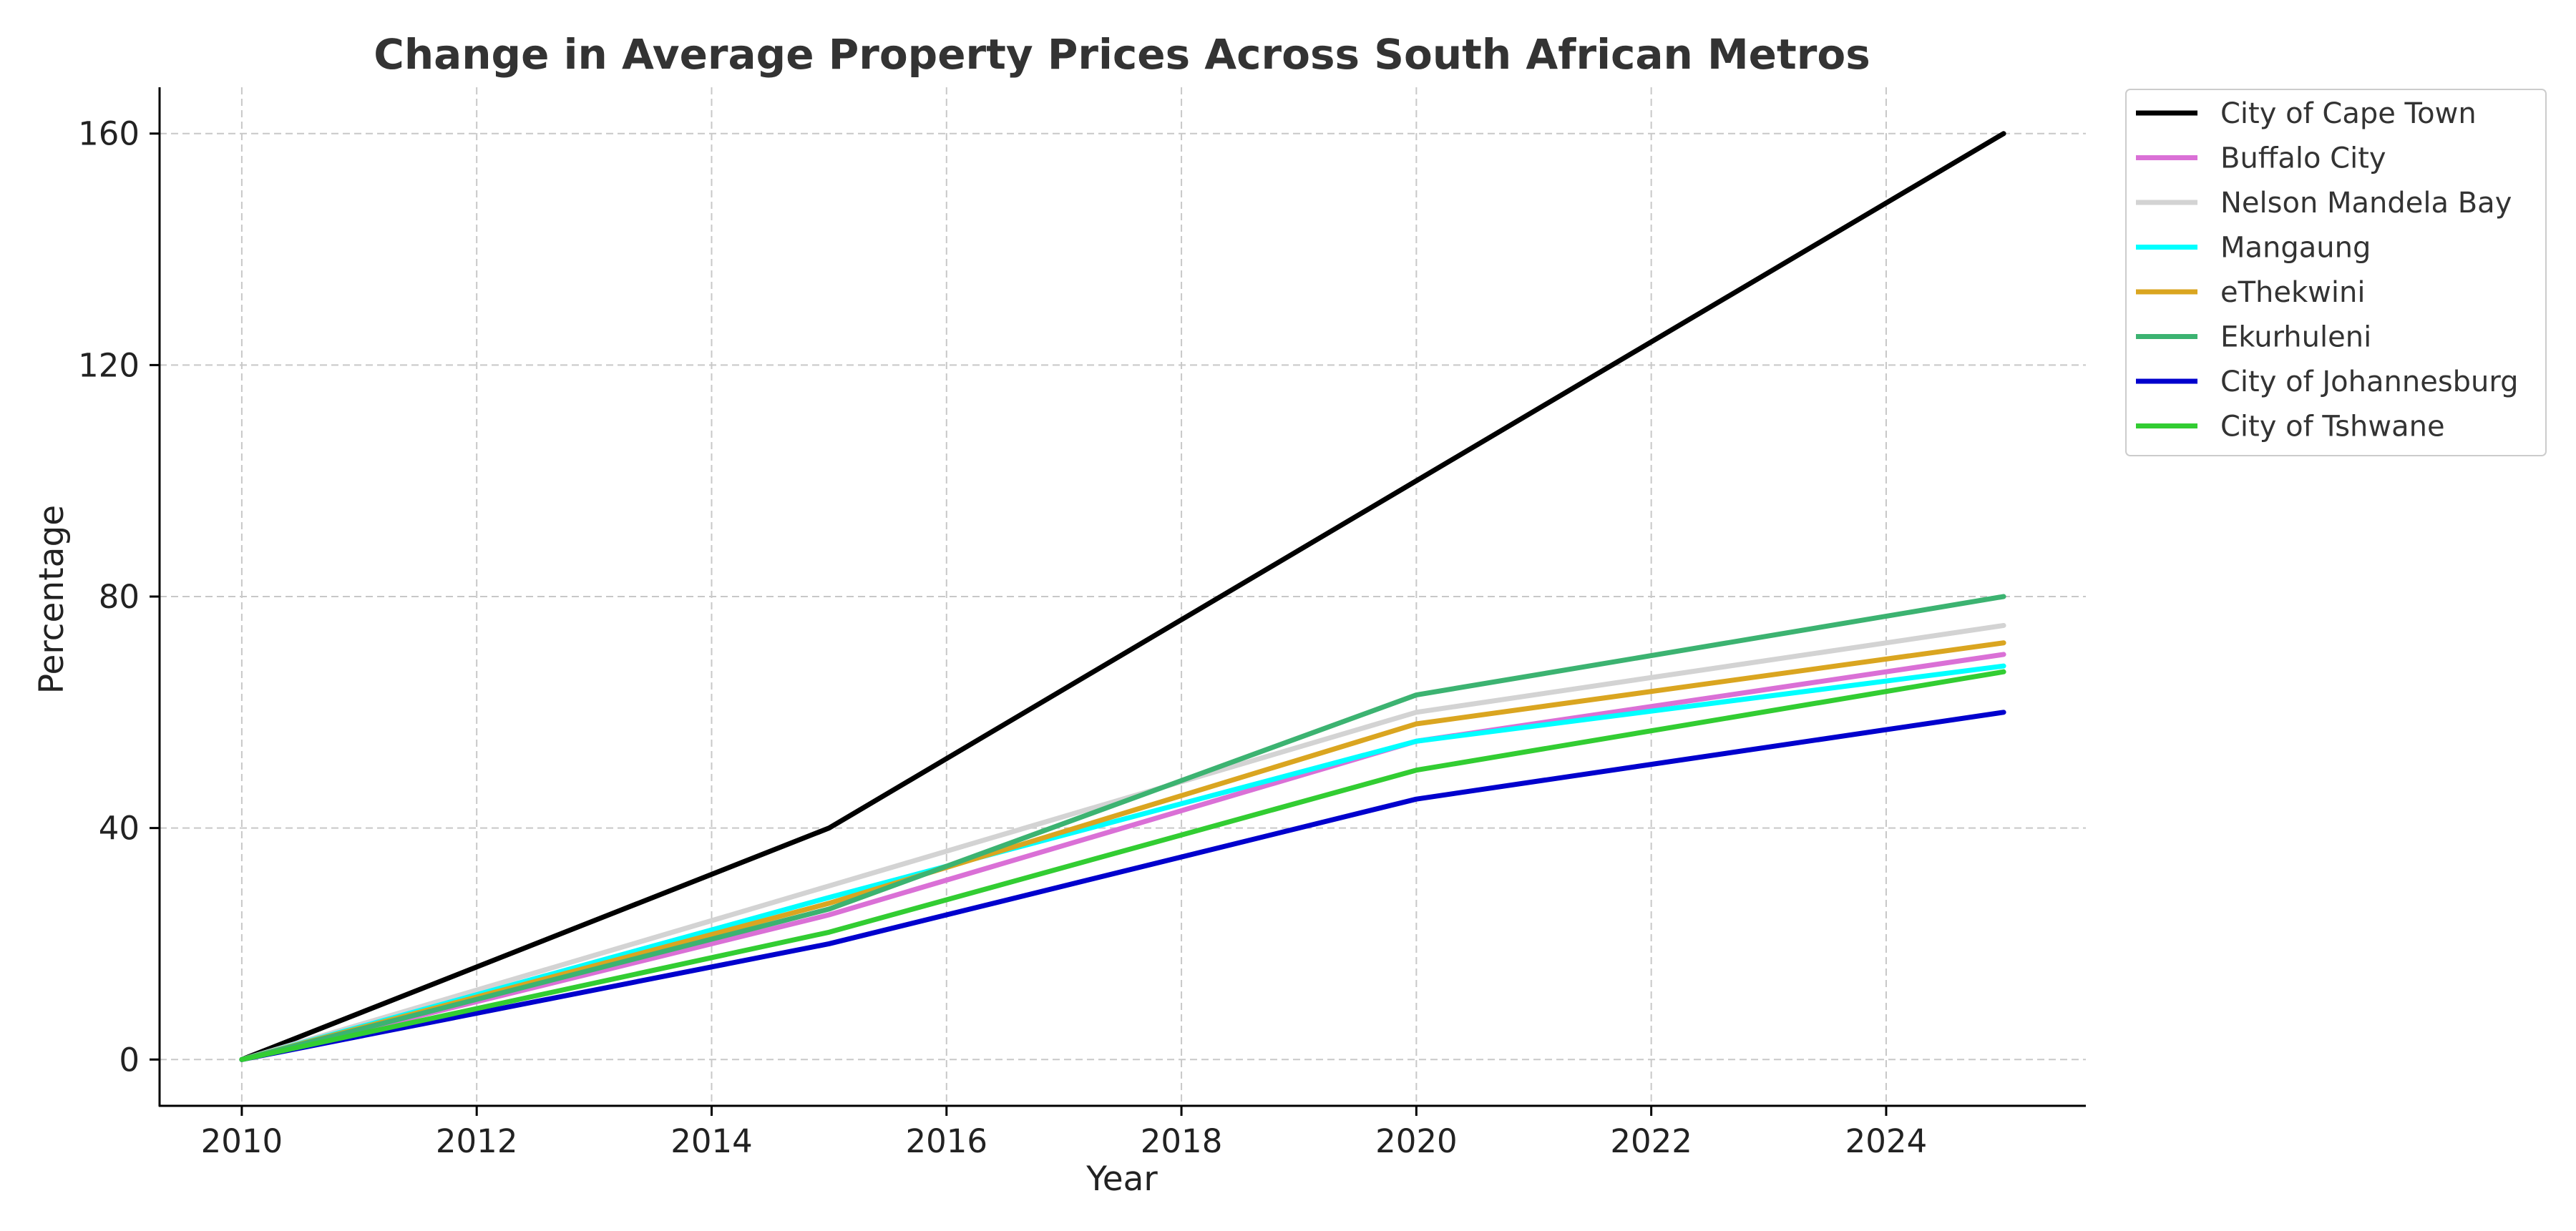 The image size is (2576, 1231). I want to click on legend-label-nelson-mandela-bay: Nelson Mandela Bay, so click(2366, 203).